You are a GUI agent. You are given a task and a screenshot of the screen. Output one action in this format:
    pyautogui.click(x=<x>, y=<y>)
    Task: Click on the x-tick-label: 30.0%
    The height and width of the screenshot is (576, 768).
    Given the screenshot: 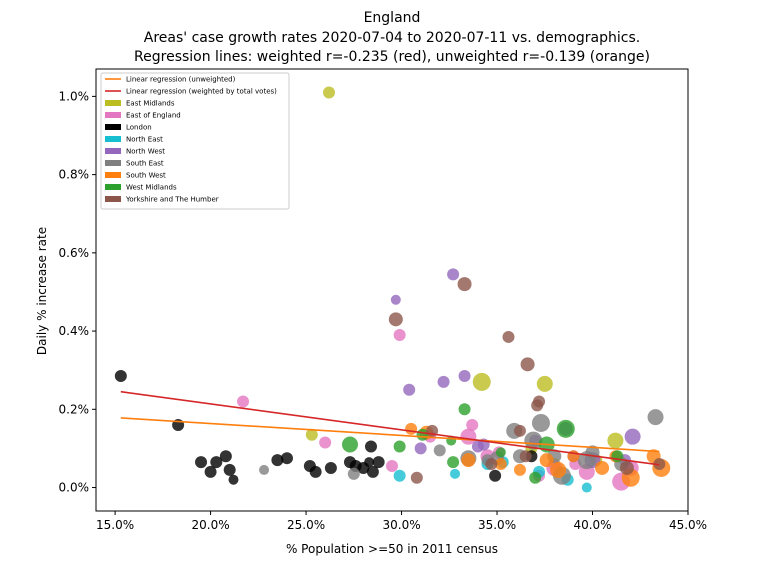 What is the action you would take?
    pyautogui.click(x=401, y=525)
    